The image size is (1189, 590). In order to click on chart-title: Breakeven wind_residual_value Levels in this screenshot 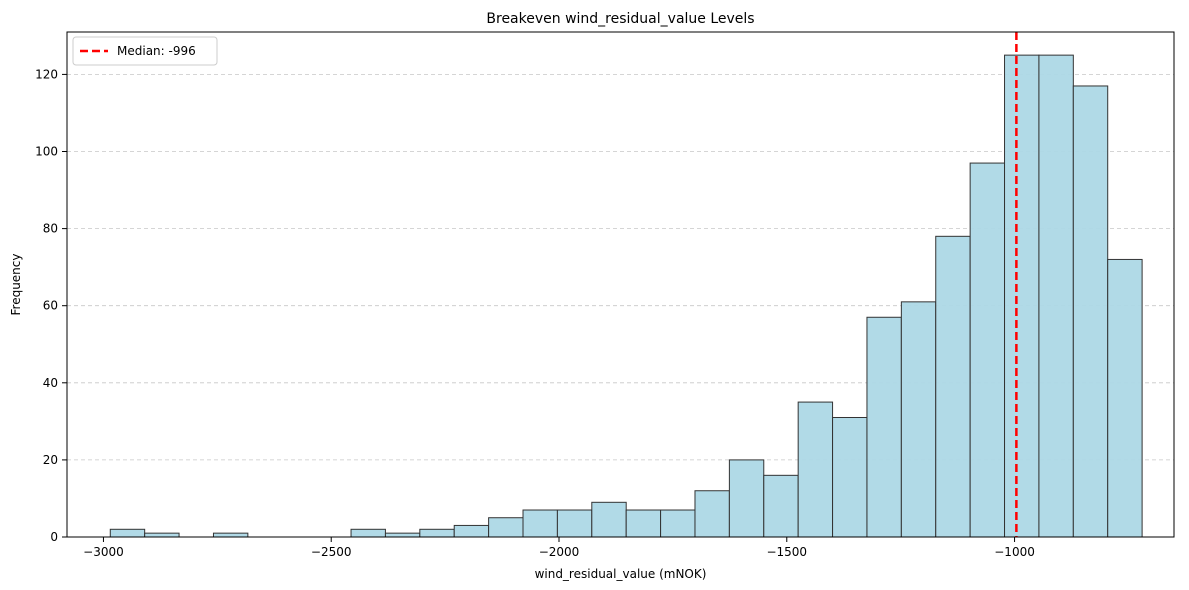, I will do `click(620, 19)`.